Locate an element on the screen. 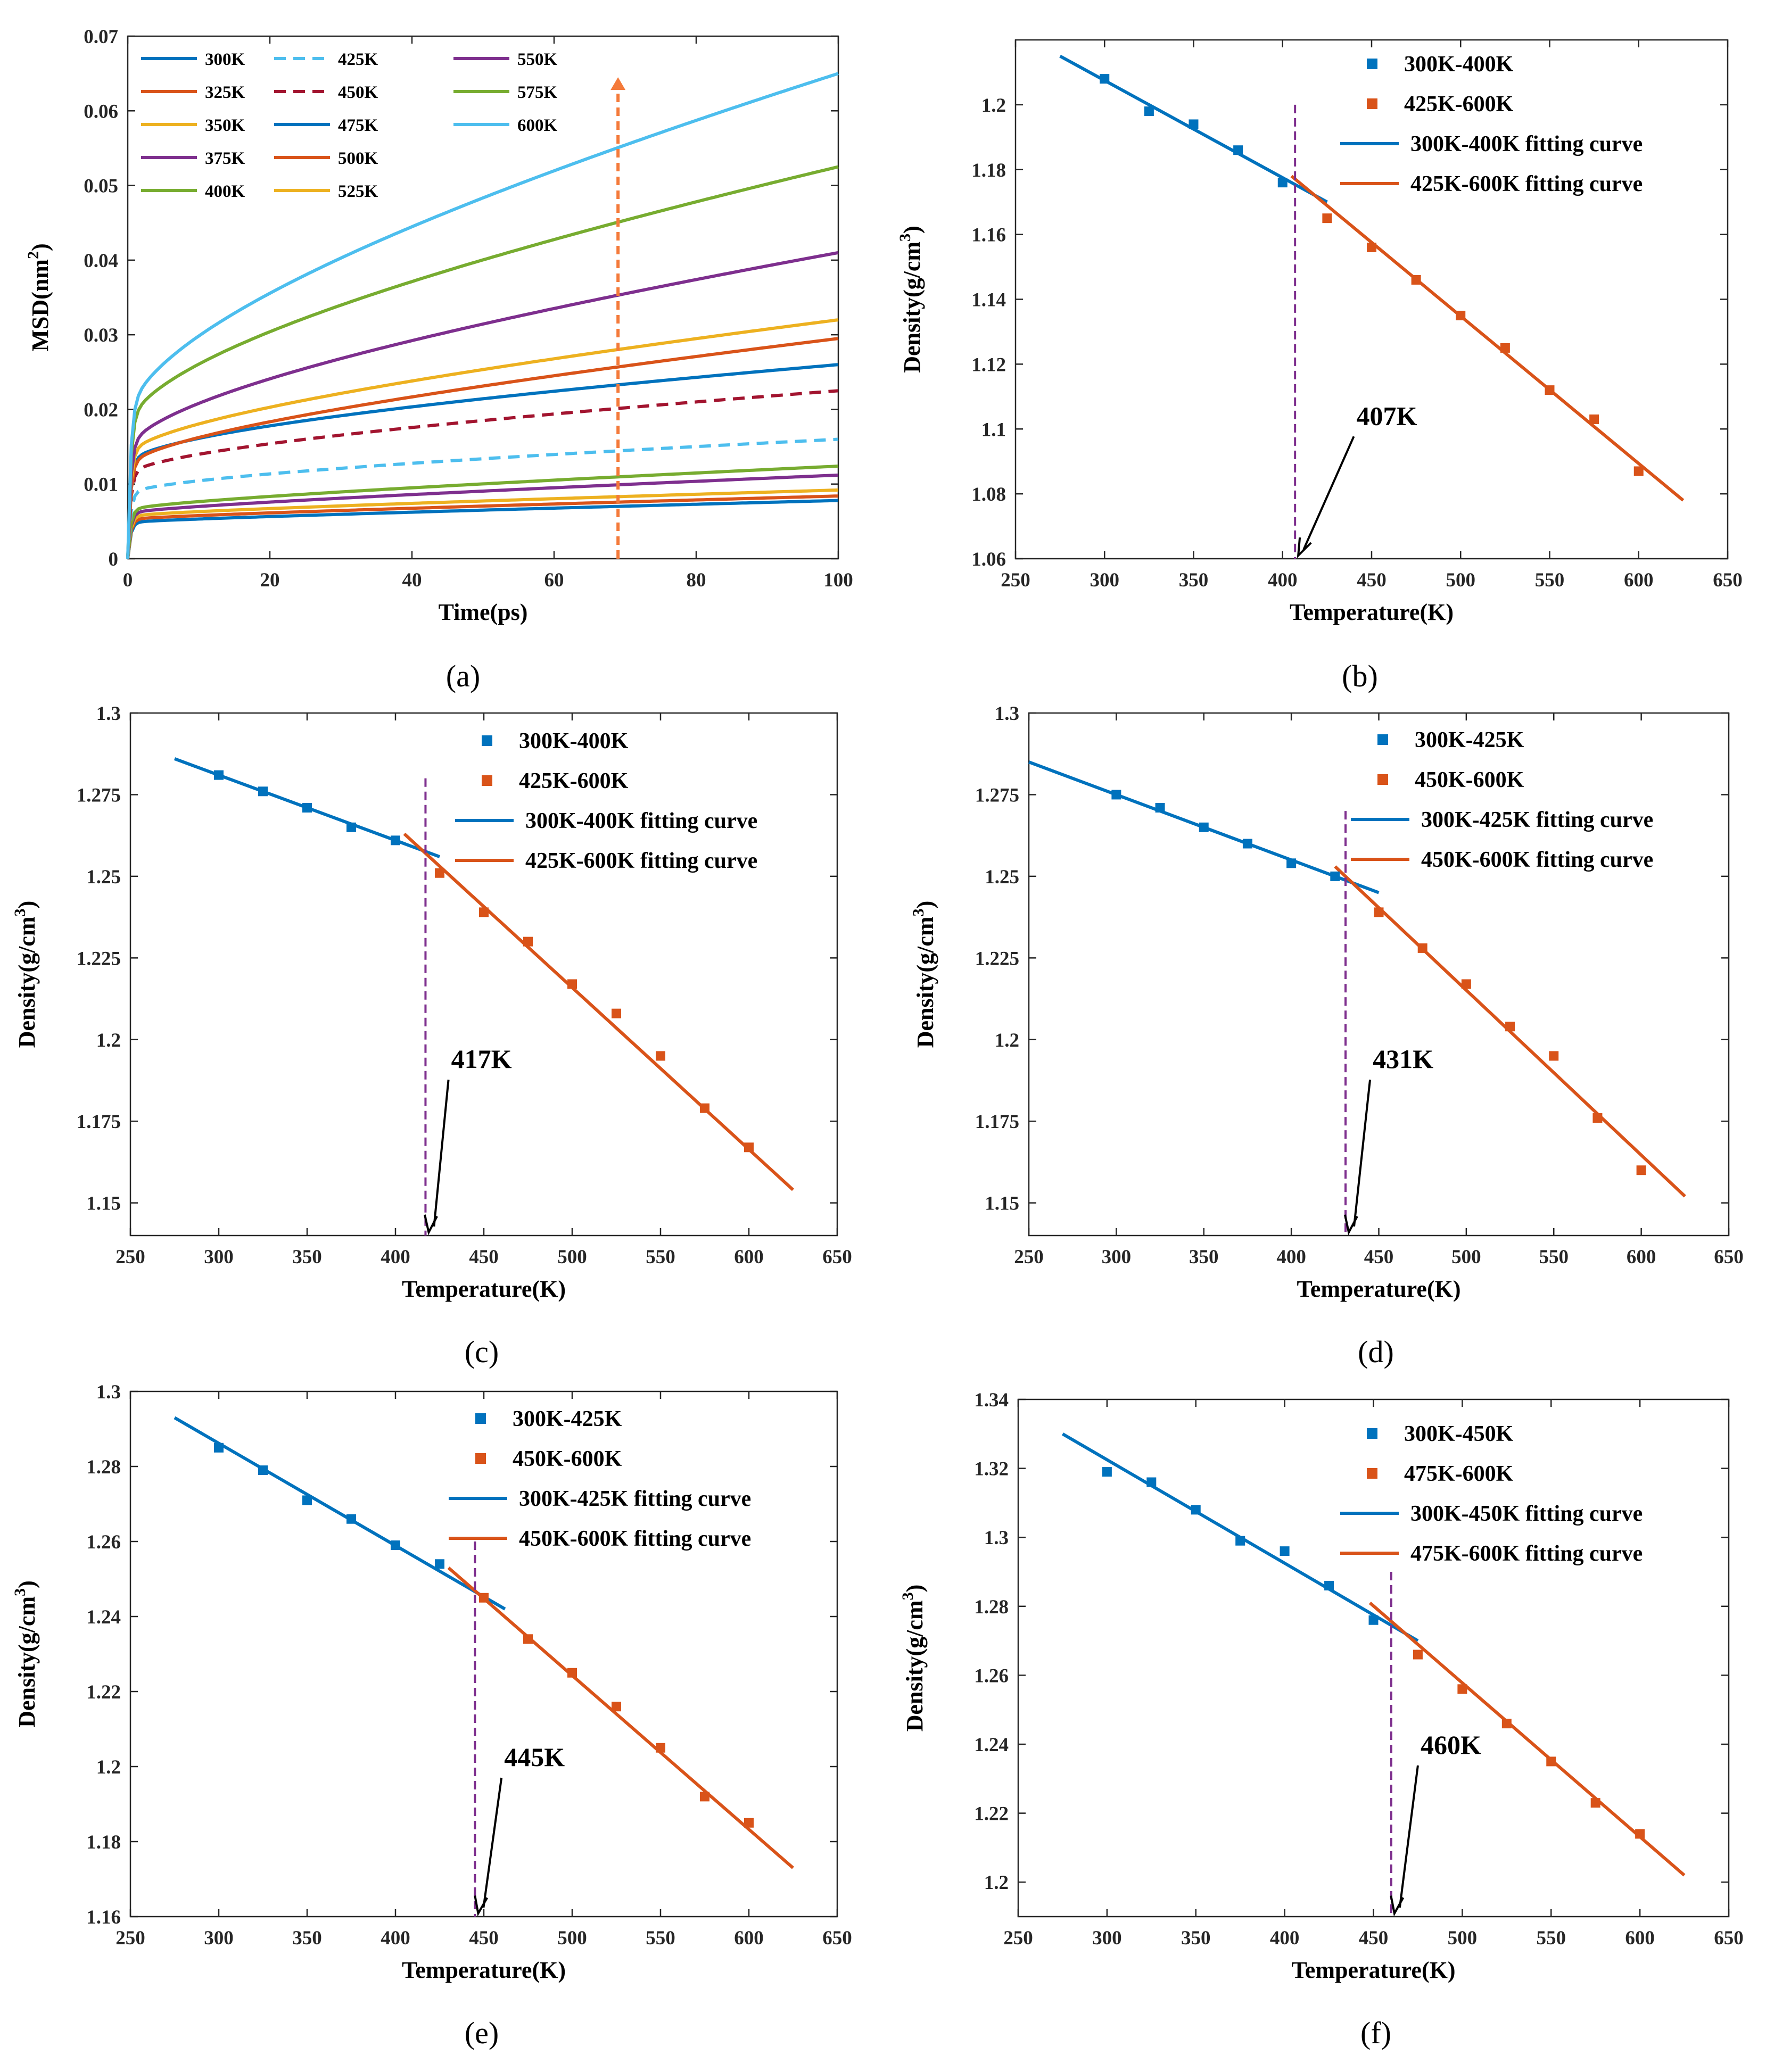 This screenshot has height=2072, width=1766. legend-label: 475K is located at coordinates (358, 126).